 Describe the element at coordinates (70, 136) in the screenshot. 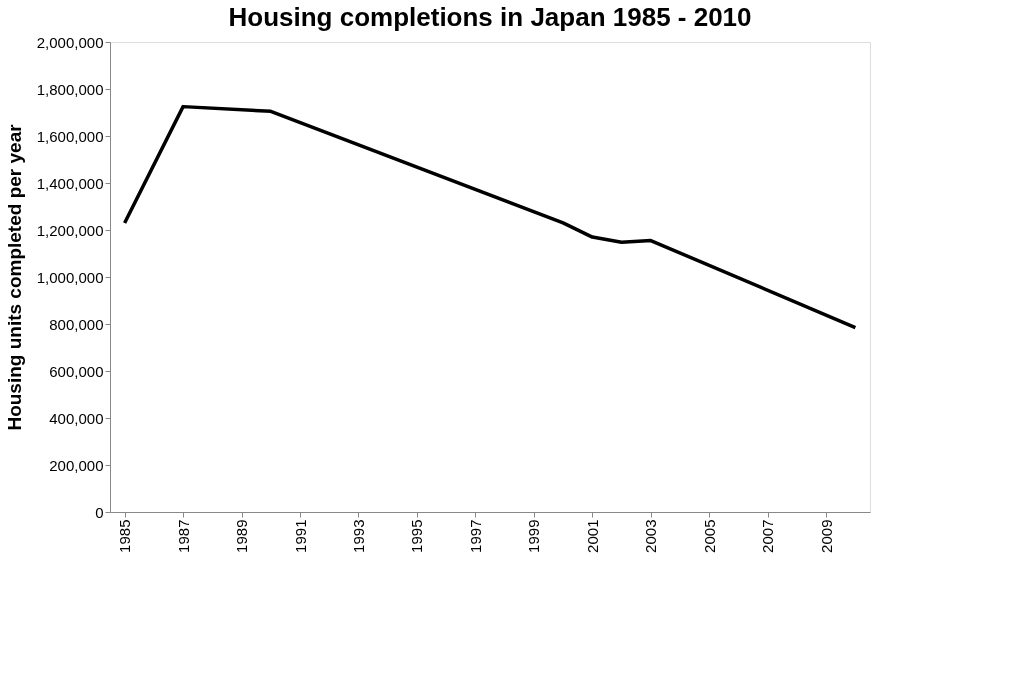

I see `y-tick-label: 1,600,000` at that location.